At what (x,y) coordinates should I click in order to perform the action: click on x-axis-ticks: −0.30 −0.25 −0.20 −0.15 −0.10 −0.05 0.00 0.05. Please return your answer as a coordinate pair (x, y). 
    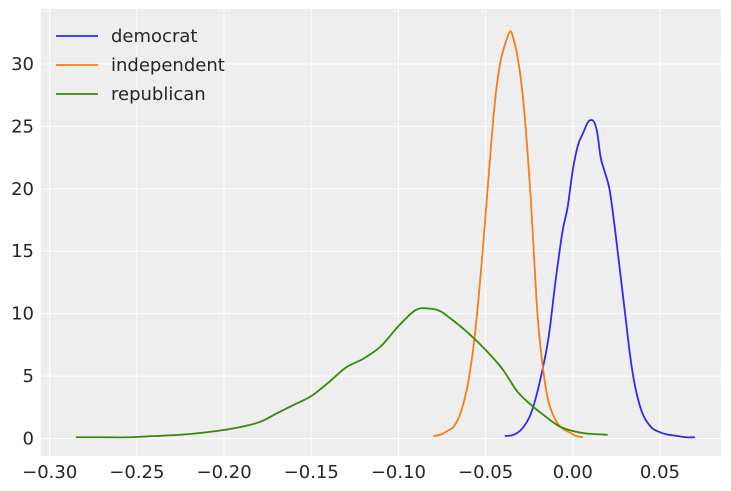
    Looking at the image, I should click on (351, 472).